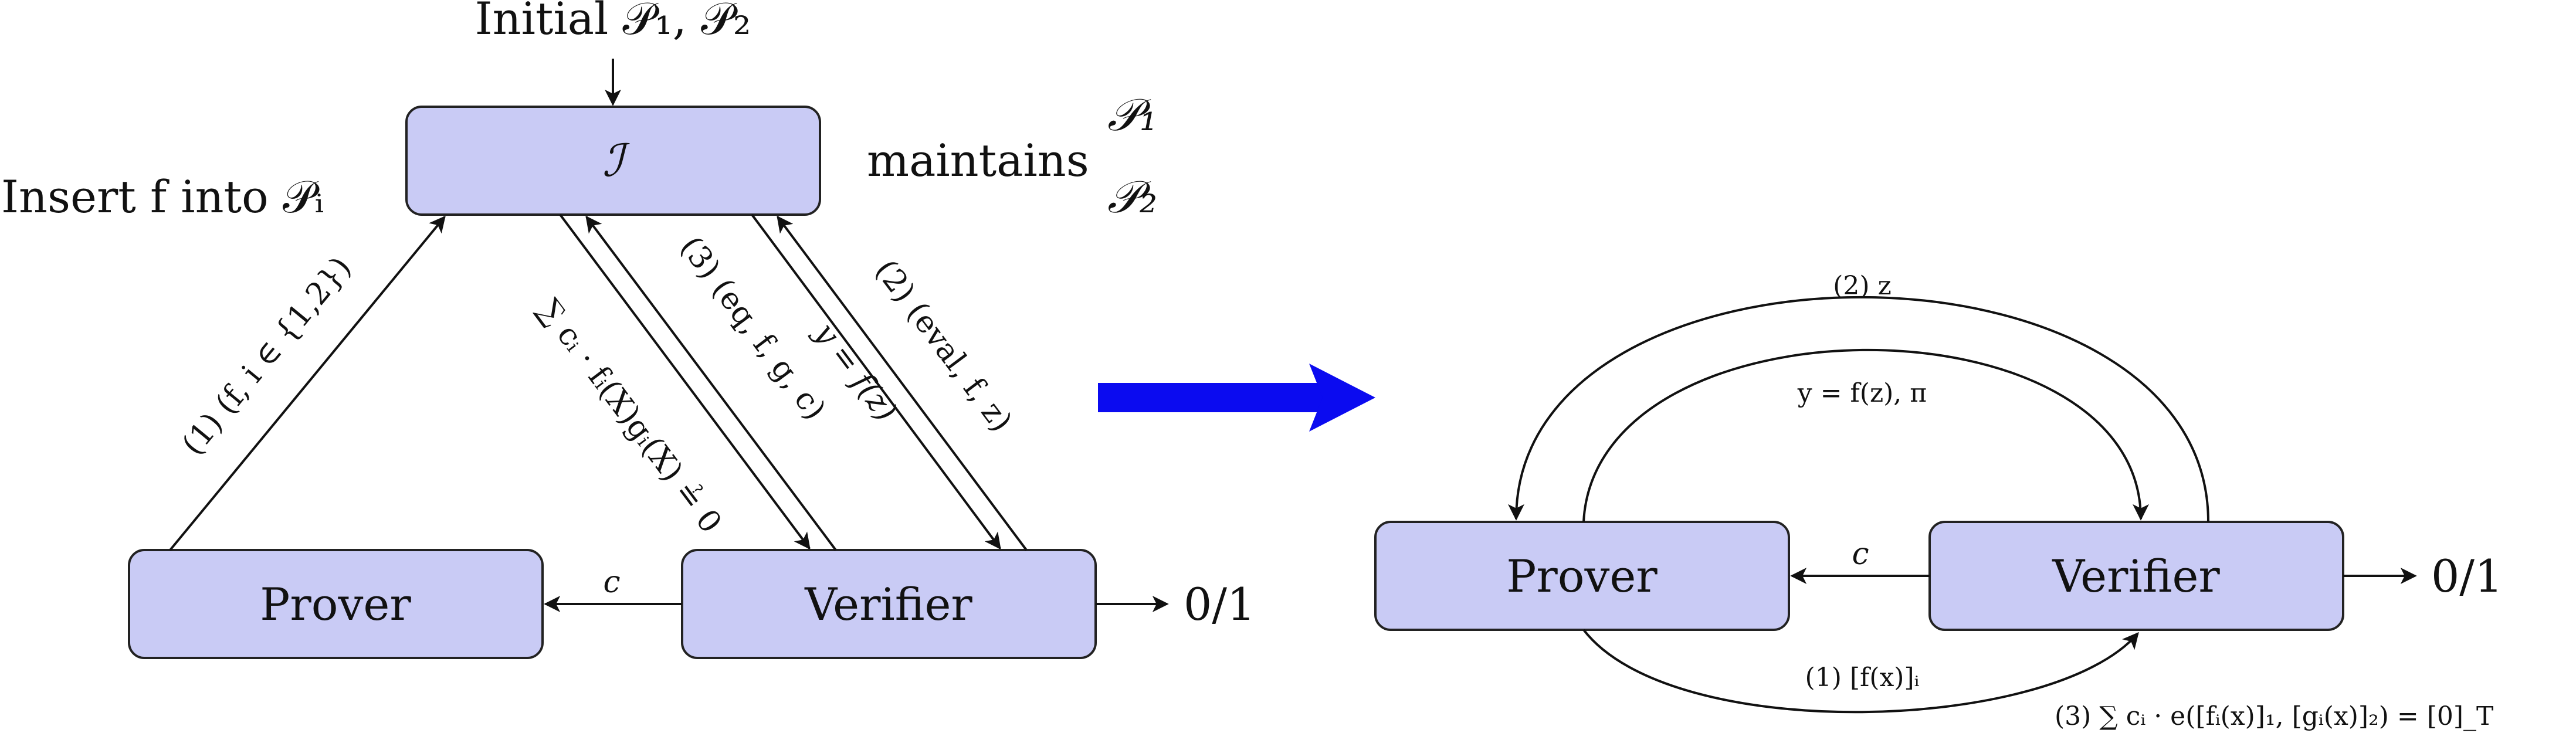  I want to click on prover-node-left, so click(336, 604).